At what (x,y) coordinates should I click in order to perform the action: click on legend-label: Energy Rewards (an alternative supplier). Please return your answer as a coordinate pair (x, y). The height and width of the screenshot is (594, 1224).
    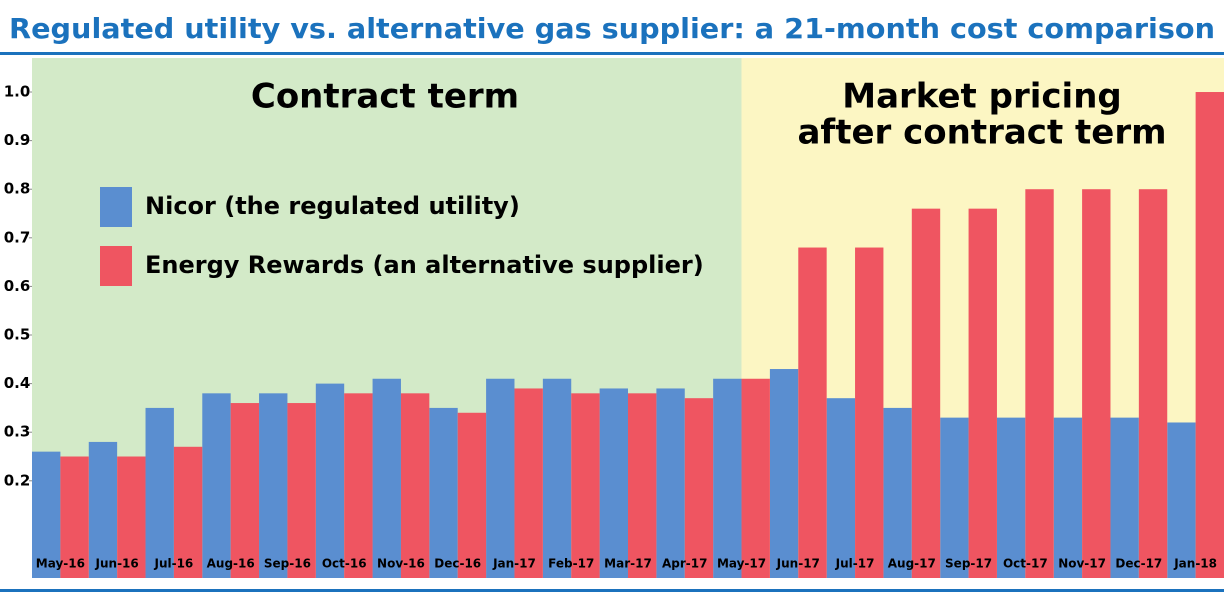
    Looking at the image, I should click on (424, 265).